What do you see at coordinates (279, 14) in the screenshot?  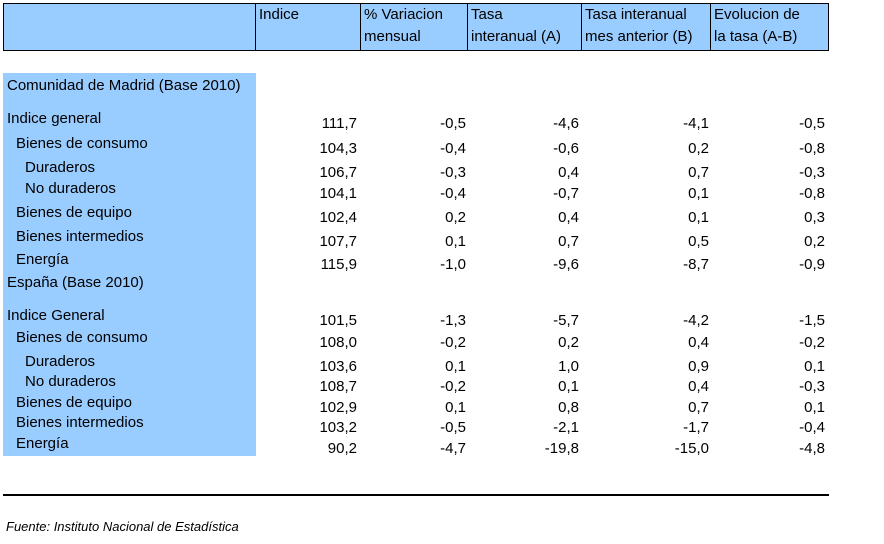 I see `header-indice: Indice` at bounding box center [279, 14].